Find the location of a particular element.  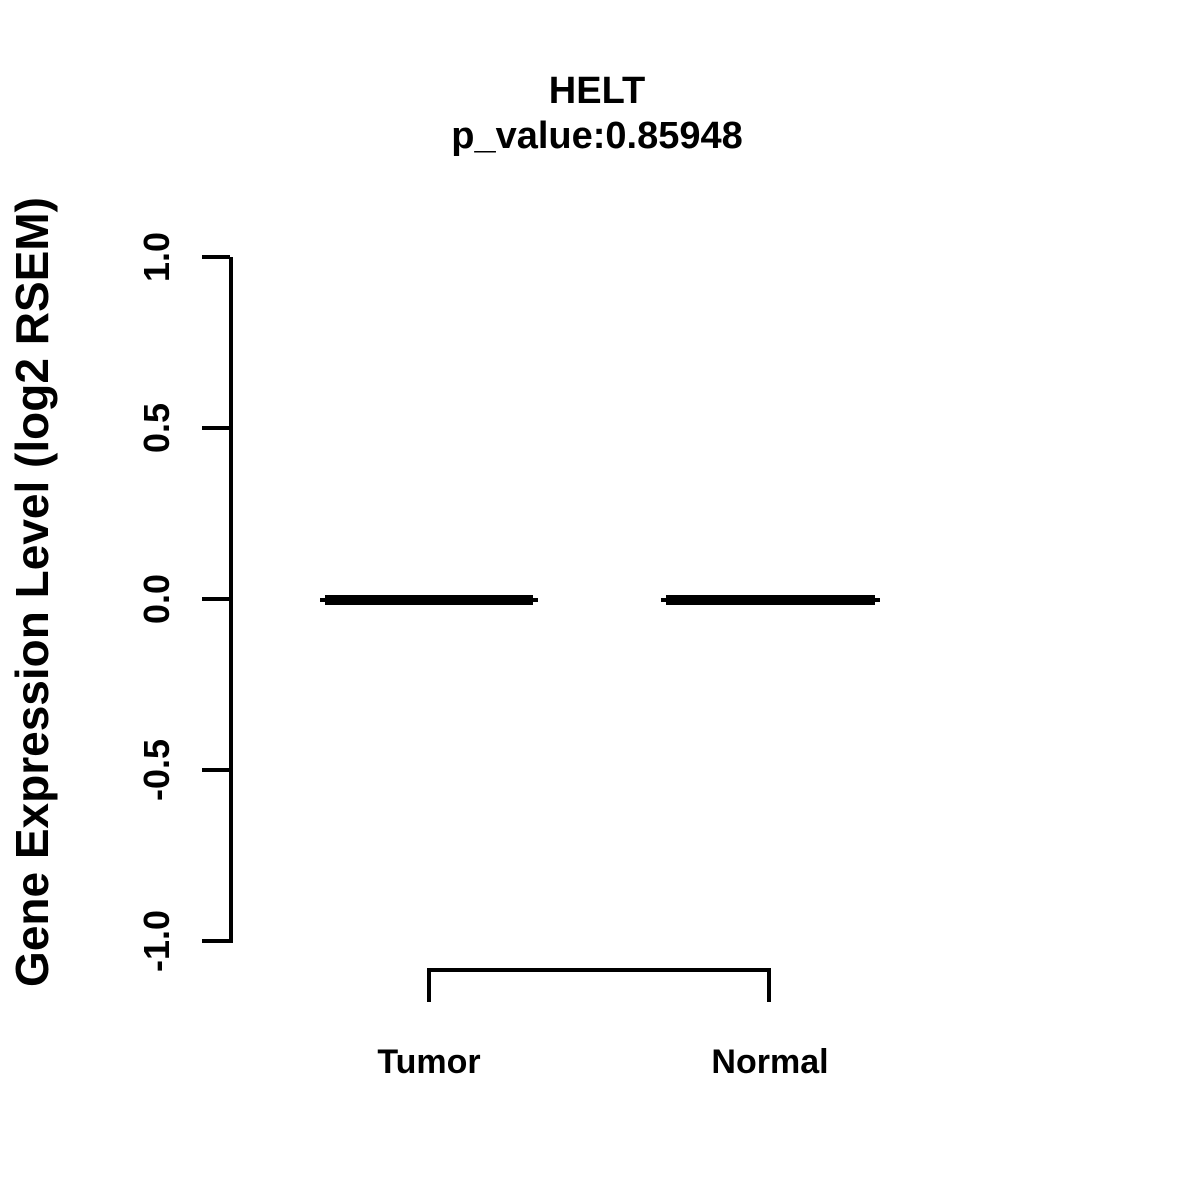

comparison-bracket-horizontal is located at coordinates (599, 970).